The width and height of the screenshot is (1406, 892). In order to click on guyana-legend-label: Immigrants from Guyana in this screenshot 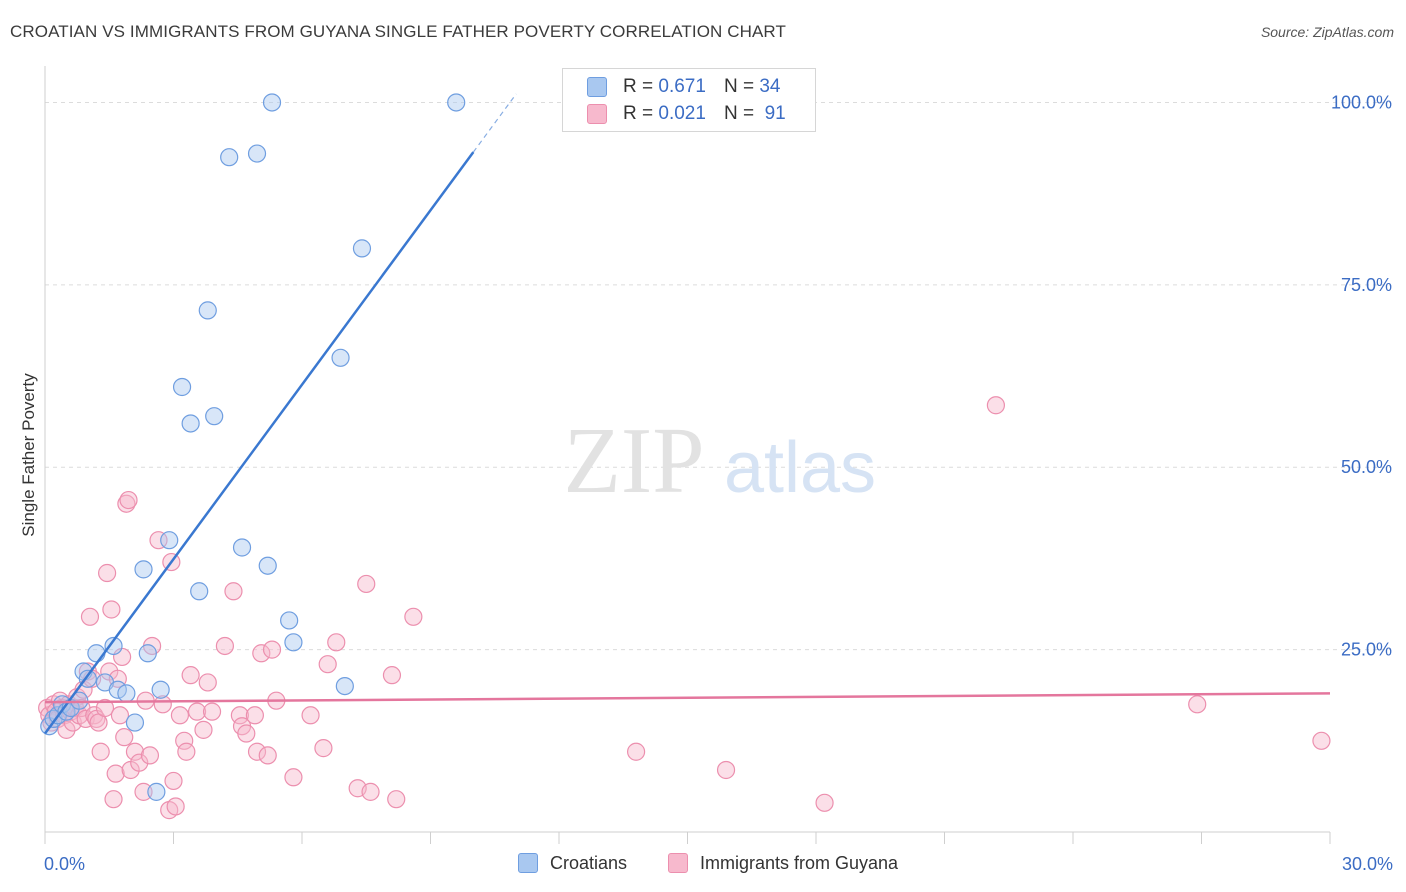, I will do `click(799, 862)`.